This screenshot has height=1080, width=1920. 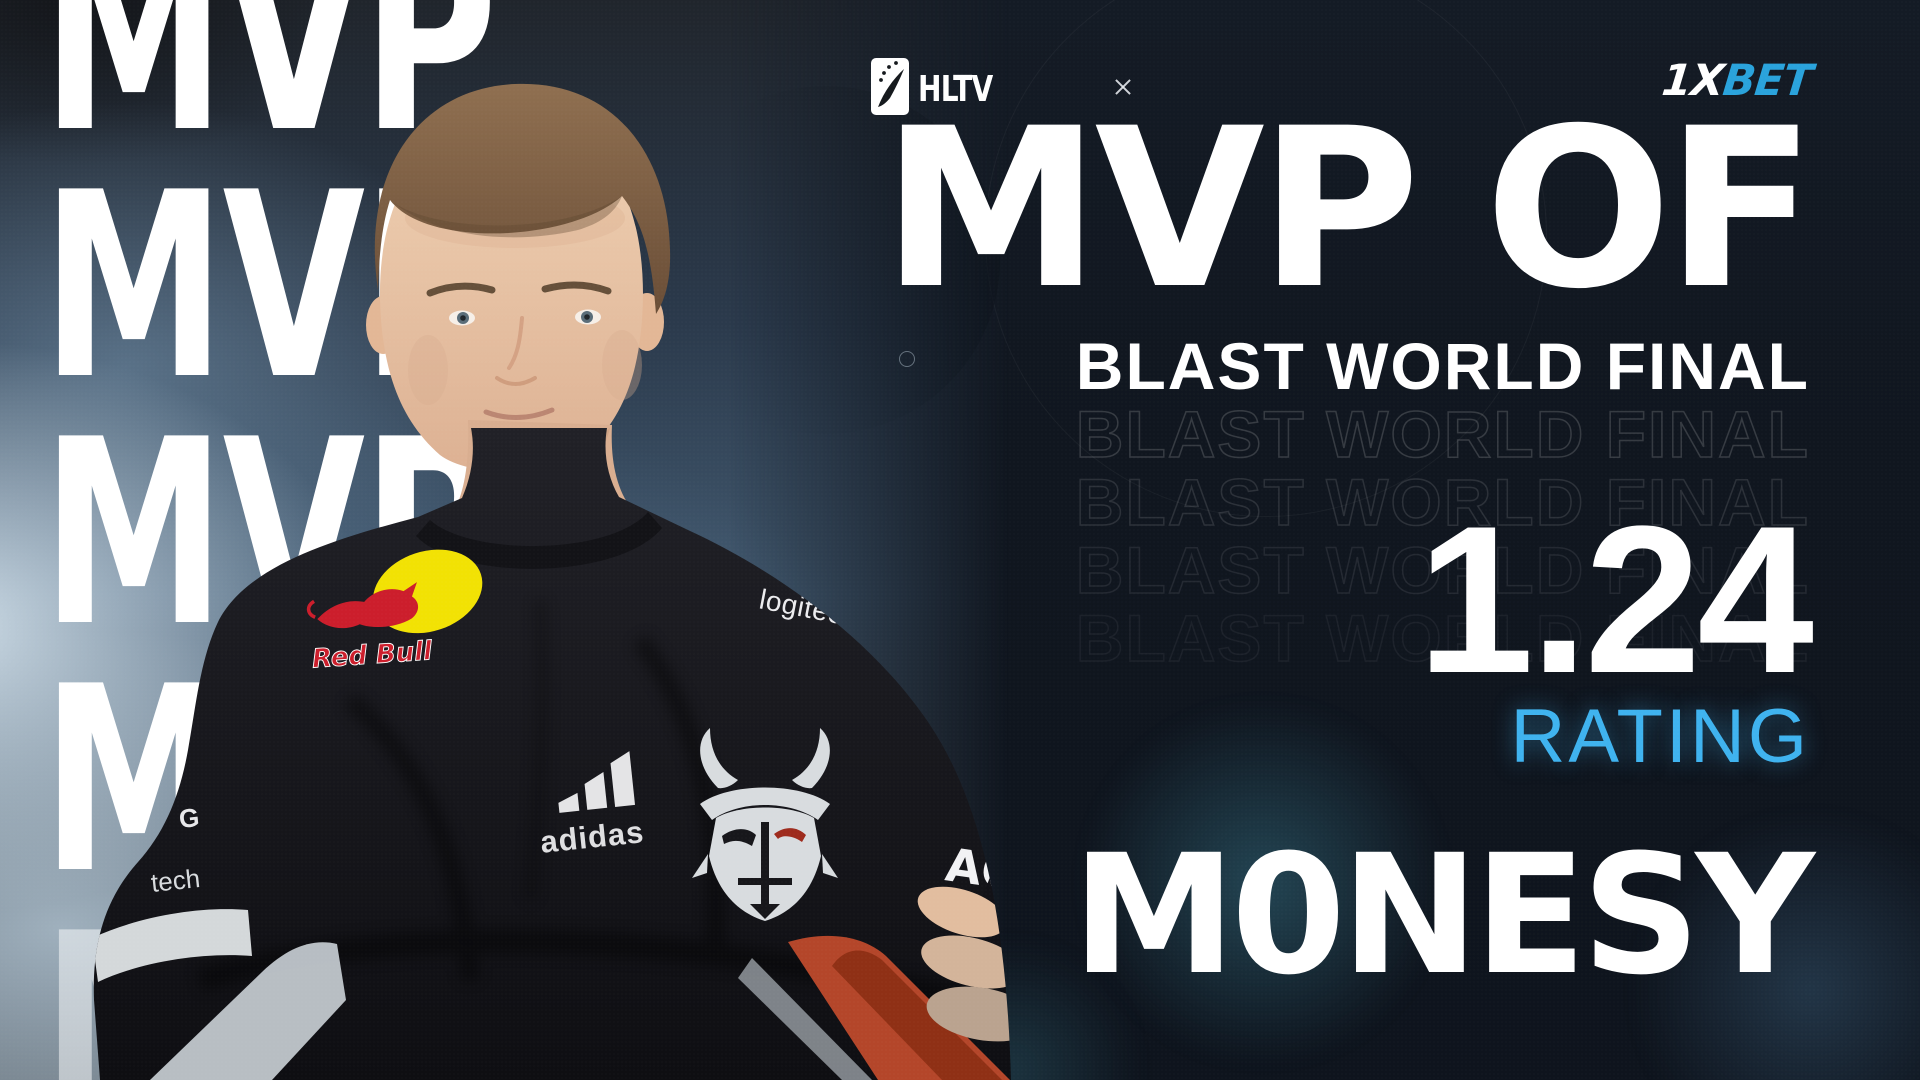 I want to click on decor-teal-glow, so click(x=1263, y=883).